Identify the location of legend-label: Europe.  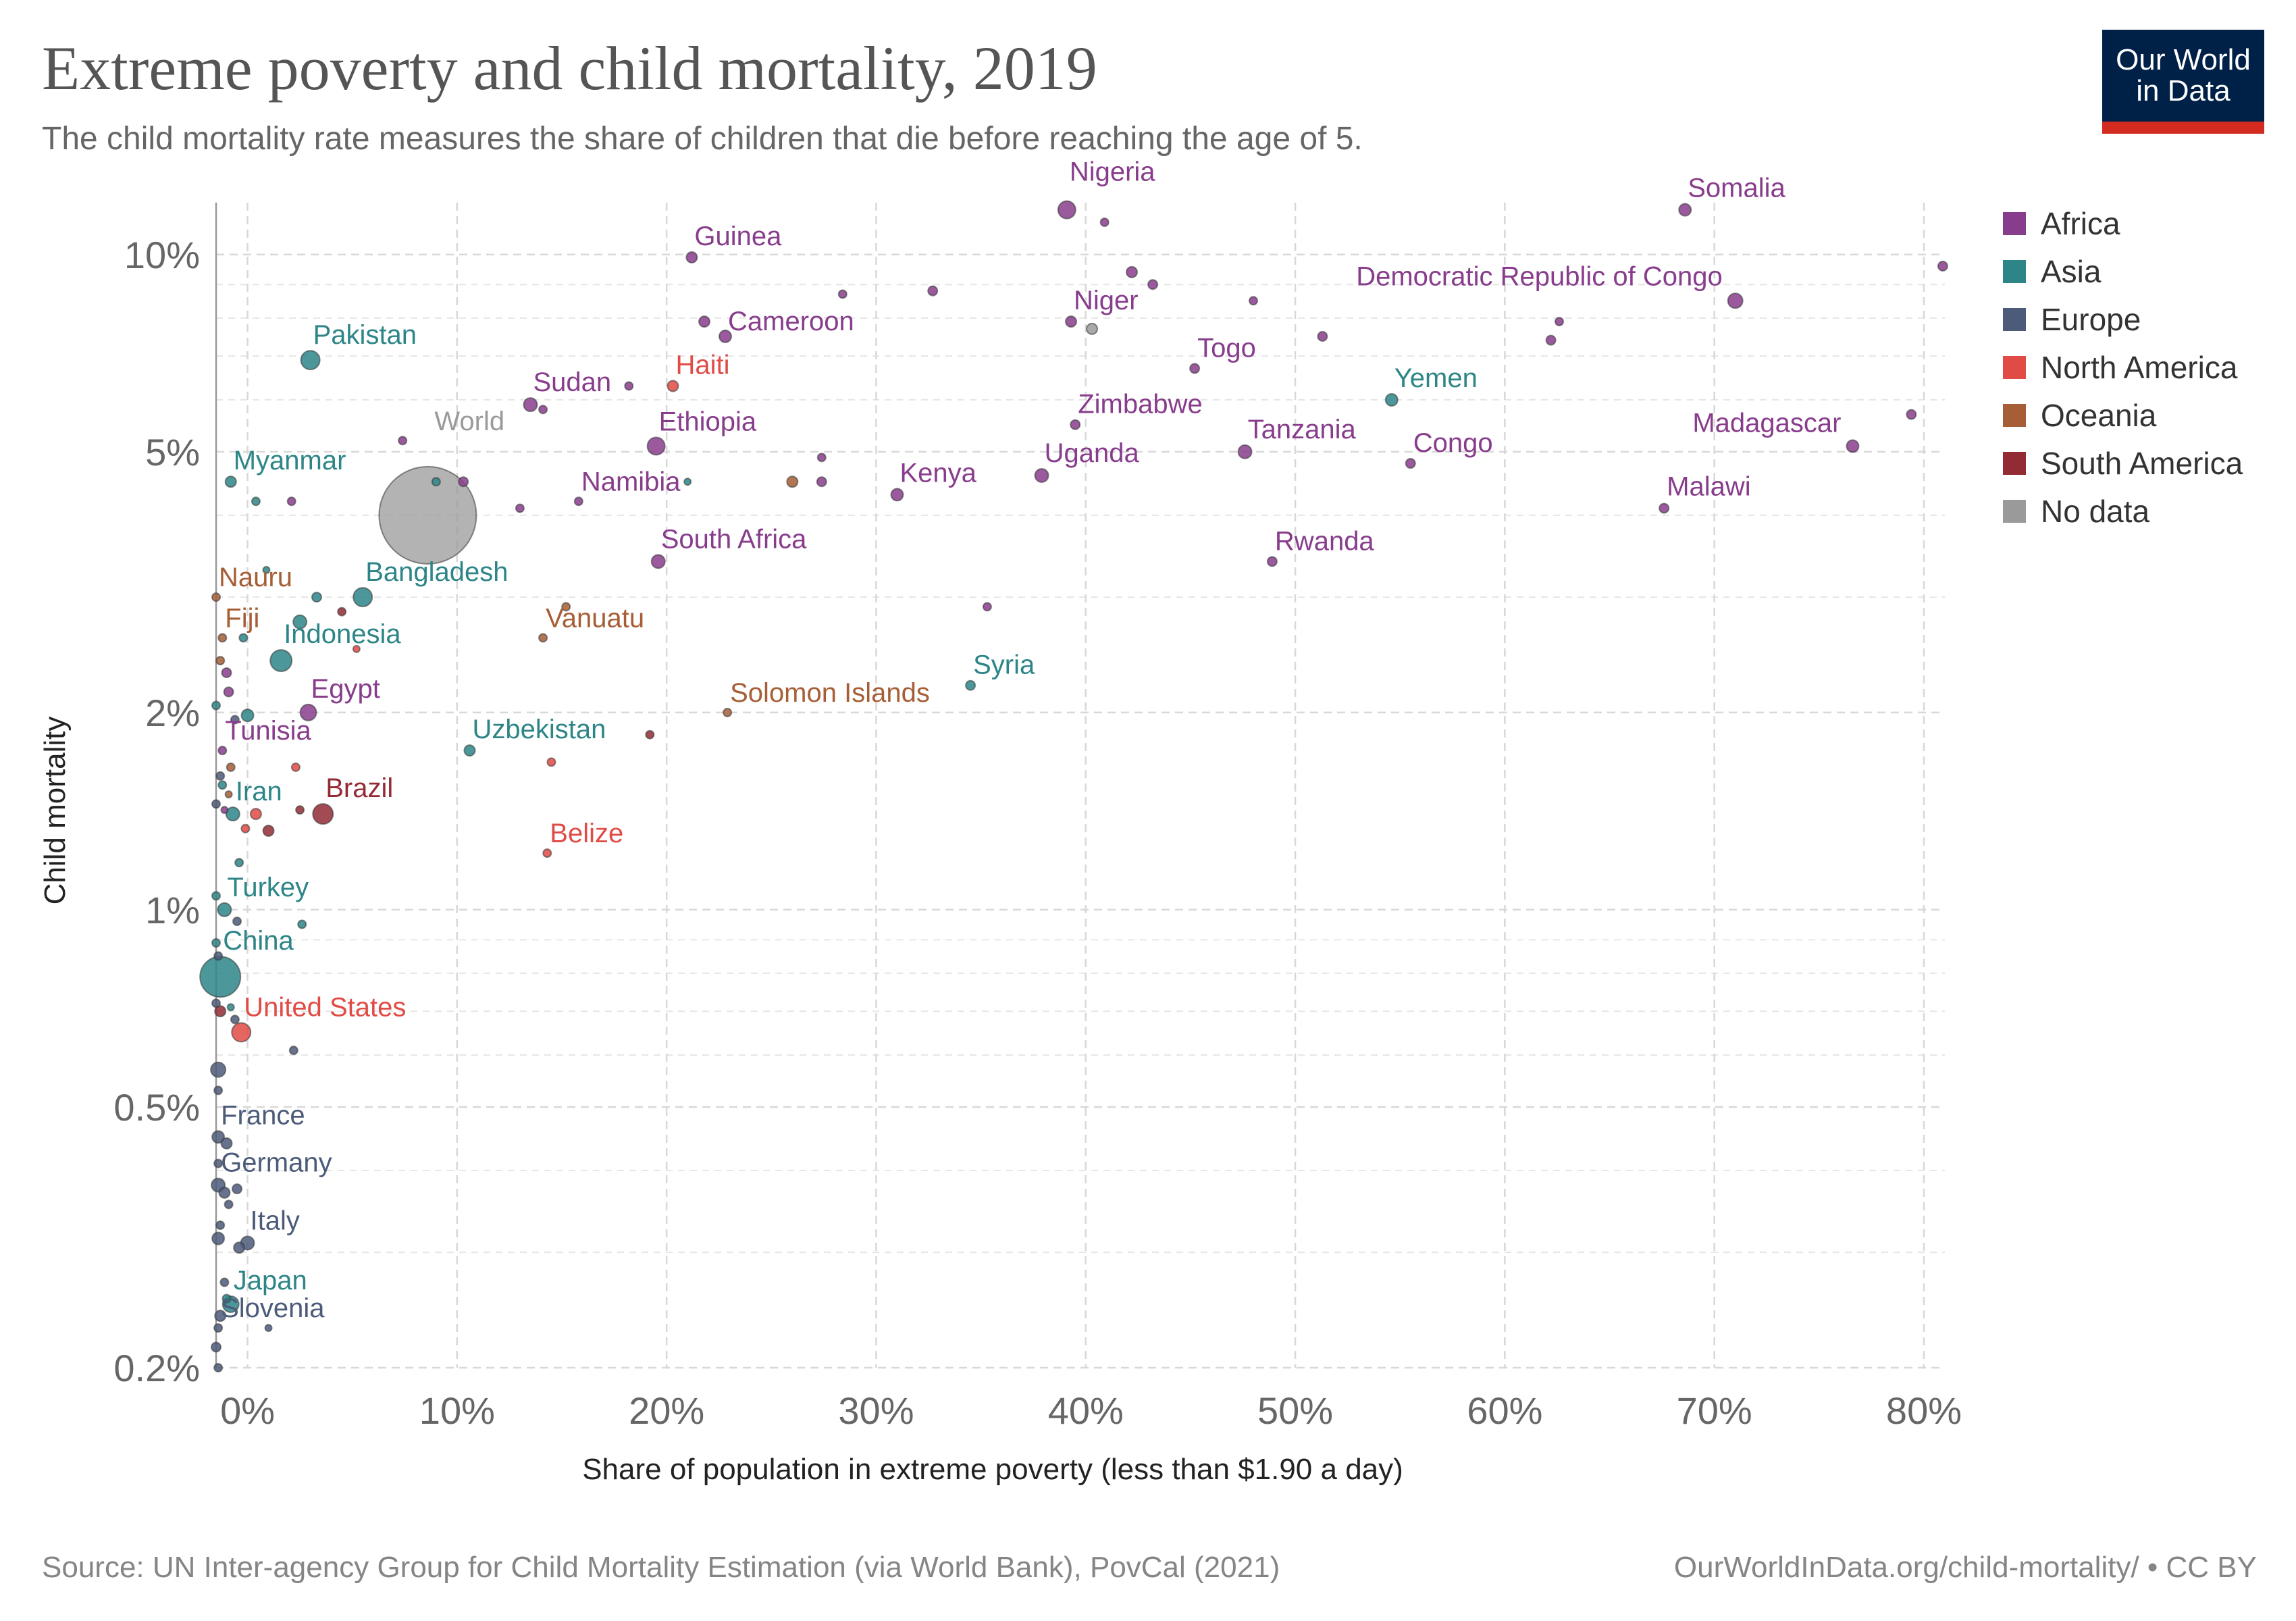
(2091, 319).